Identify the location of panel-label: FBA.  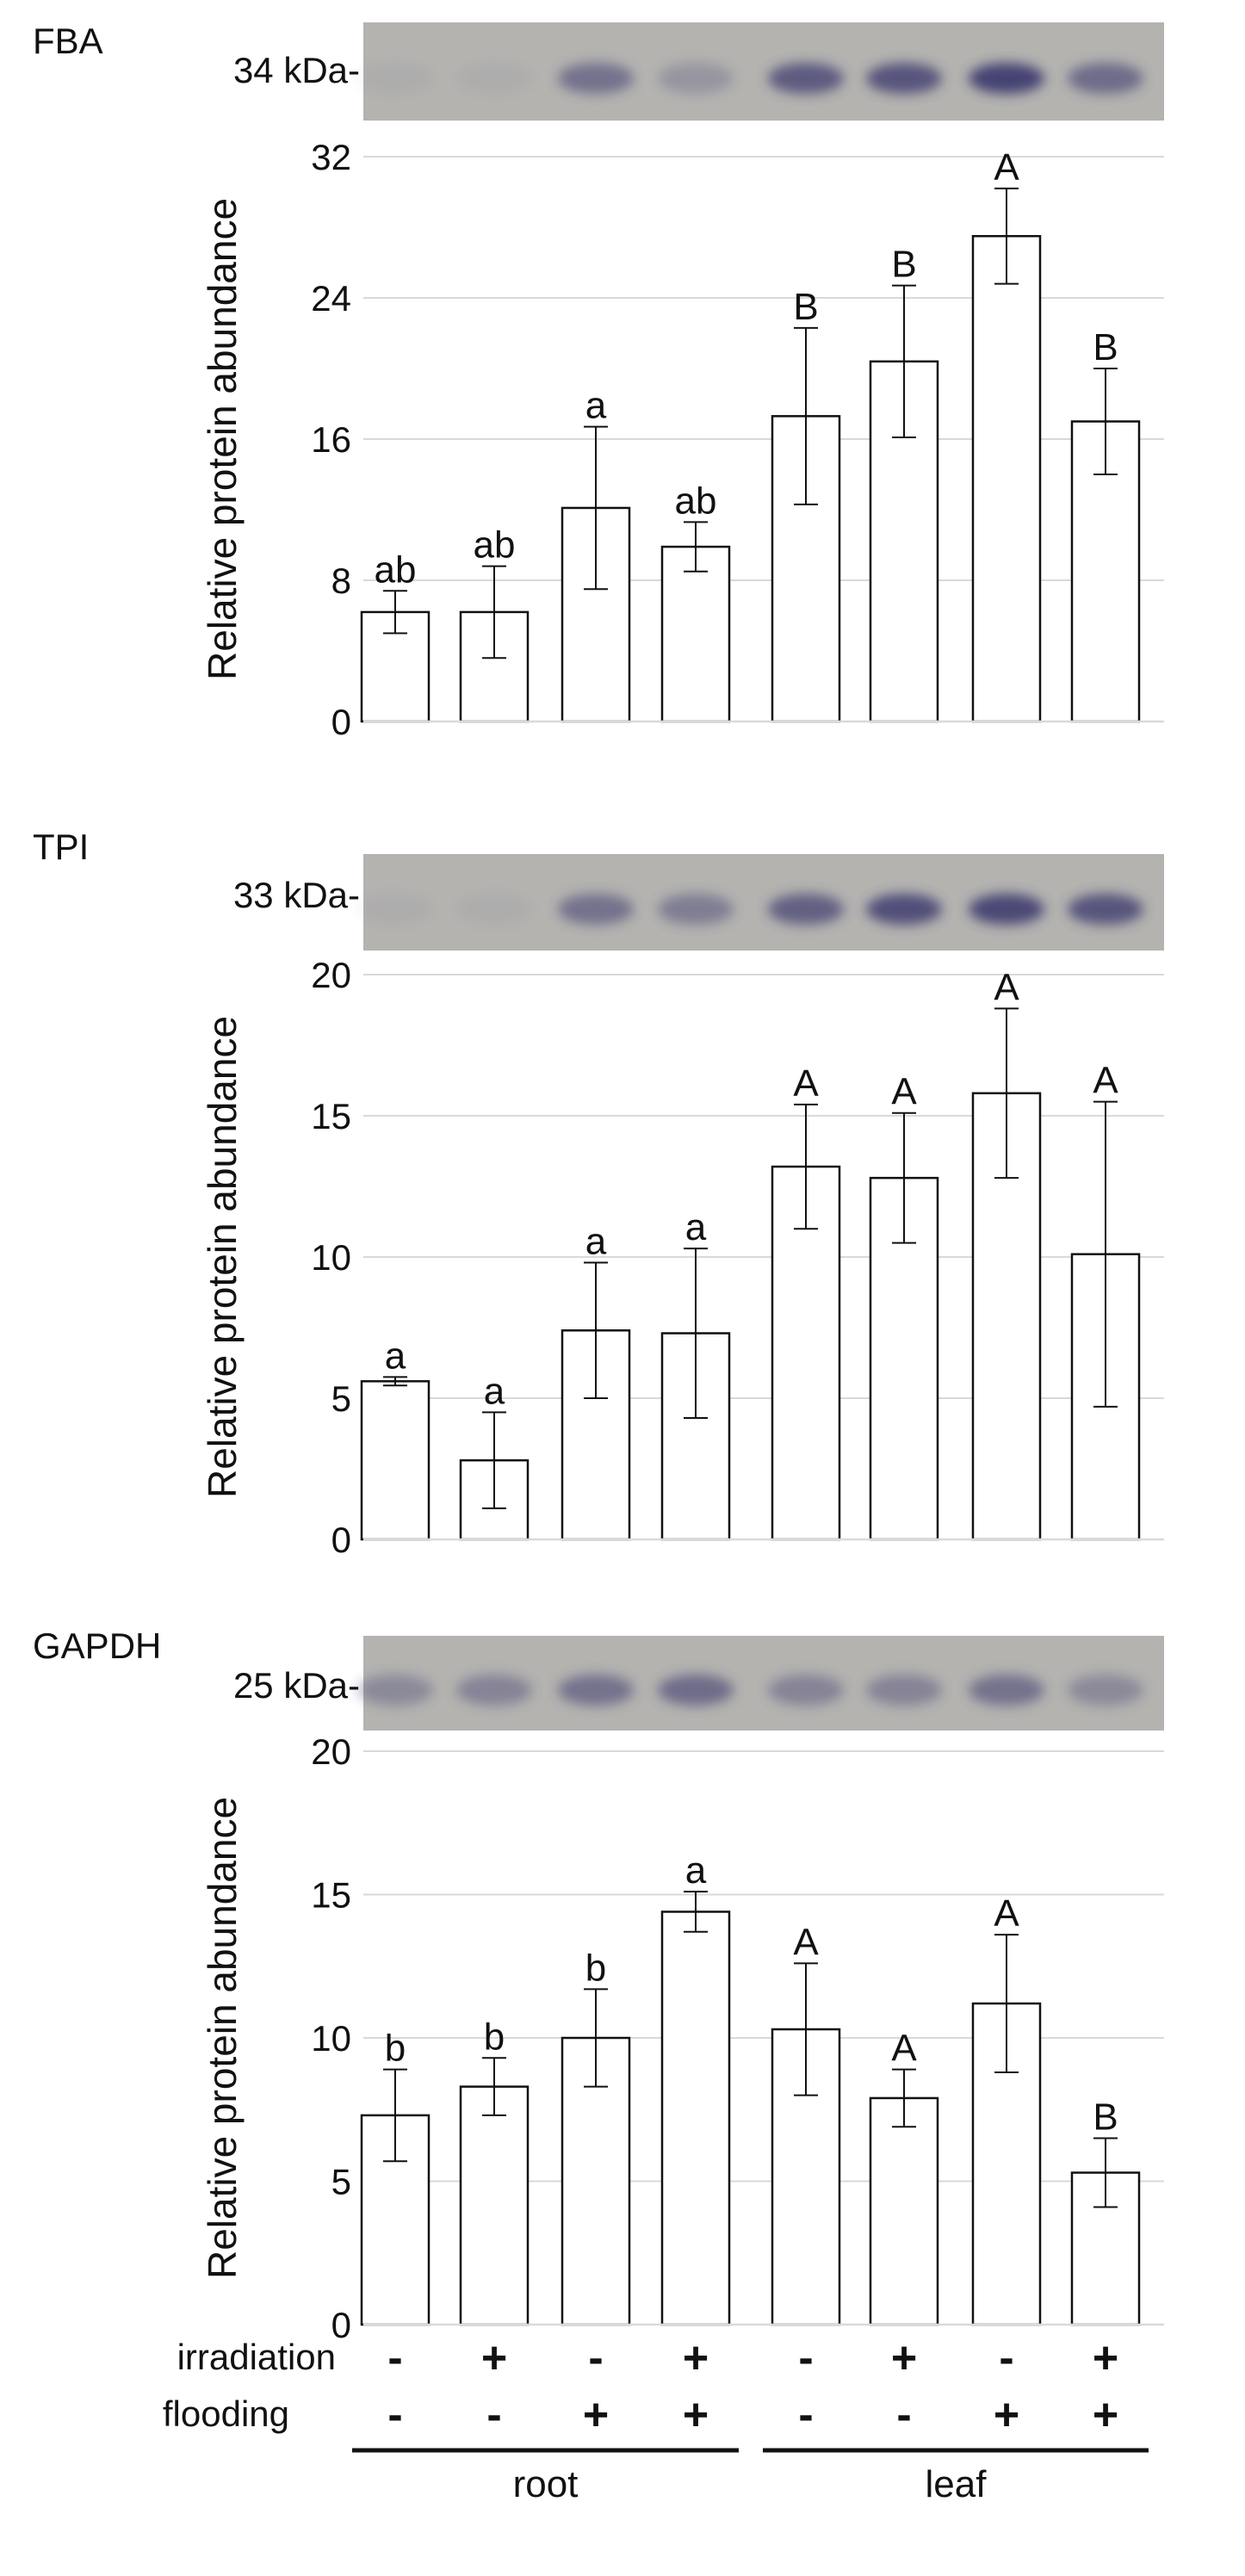
(68, 41).